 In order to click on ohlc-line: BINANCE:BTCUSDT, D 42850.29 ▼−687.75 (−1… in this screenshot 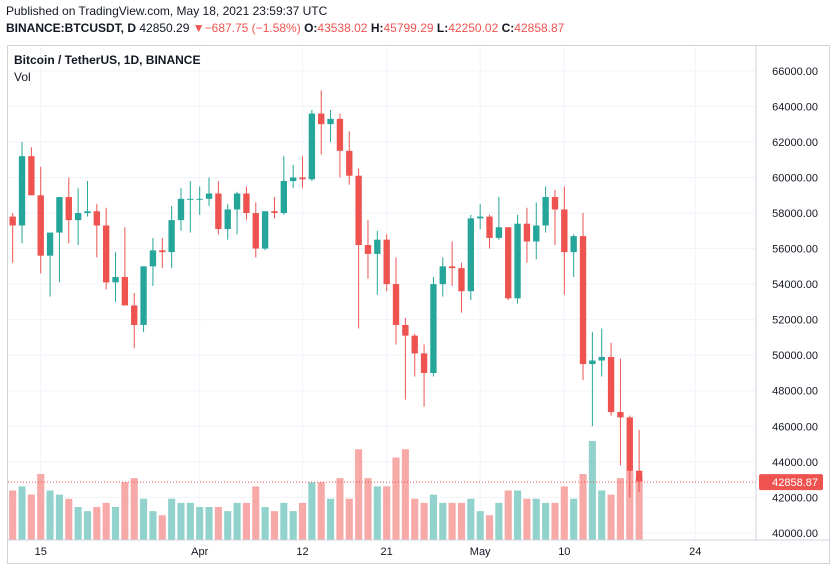, I will do `click(285, 28)`.